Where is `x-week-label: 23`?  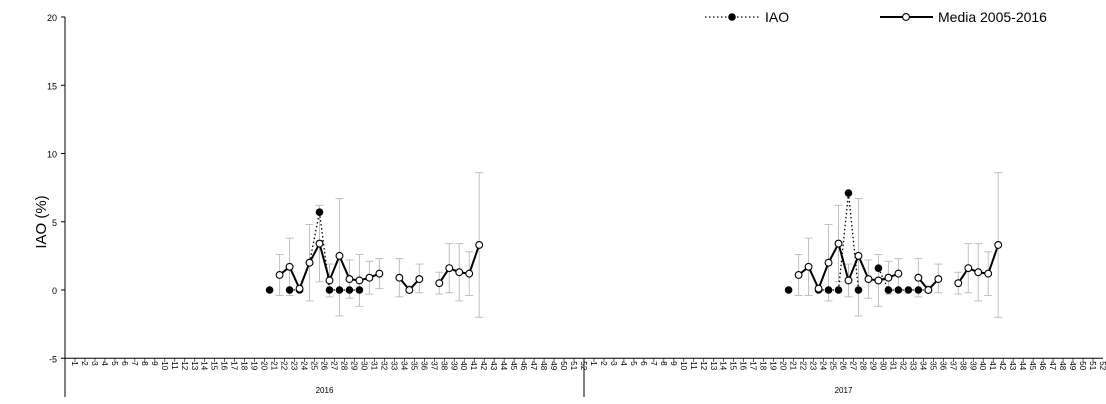
x-week-label: 23 is located at coordinates (294, 365).